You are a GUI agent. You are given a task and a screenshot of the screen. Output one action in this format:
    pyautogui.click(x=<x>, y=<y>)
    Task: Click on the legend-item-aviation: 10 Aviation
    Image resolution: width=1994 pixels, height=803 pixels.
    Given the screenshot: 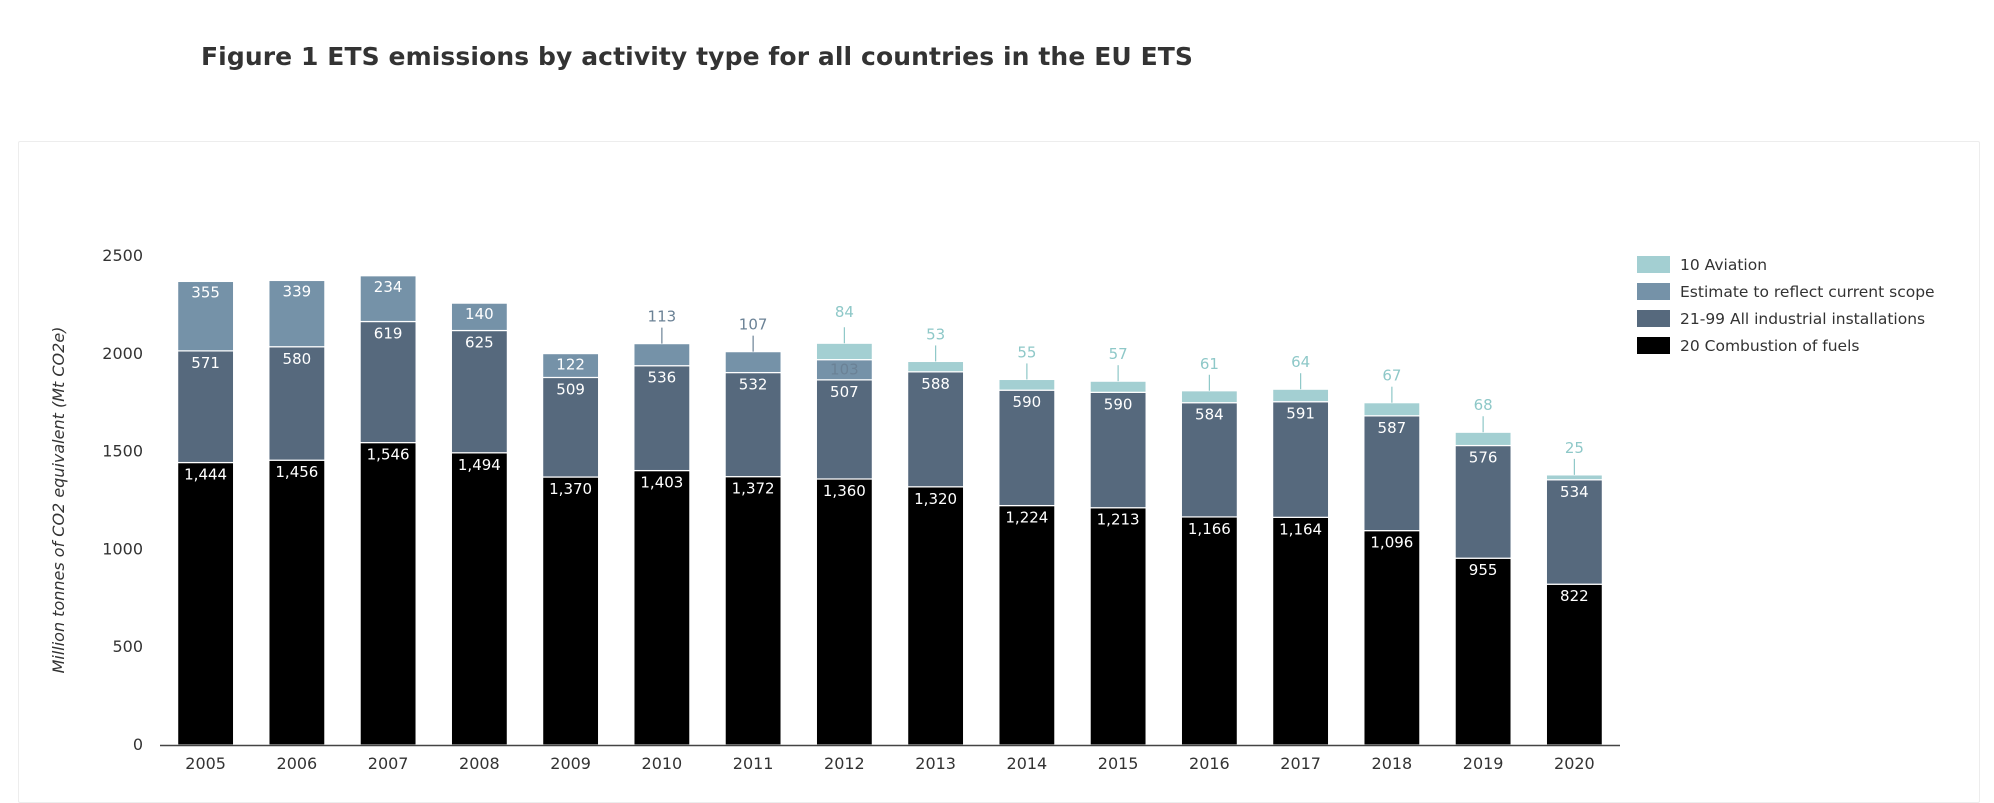 What is the action you would take?
    pyautogui.click(x=1702, y=265)
    